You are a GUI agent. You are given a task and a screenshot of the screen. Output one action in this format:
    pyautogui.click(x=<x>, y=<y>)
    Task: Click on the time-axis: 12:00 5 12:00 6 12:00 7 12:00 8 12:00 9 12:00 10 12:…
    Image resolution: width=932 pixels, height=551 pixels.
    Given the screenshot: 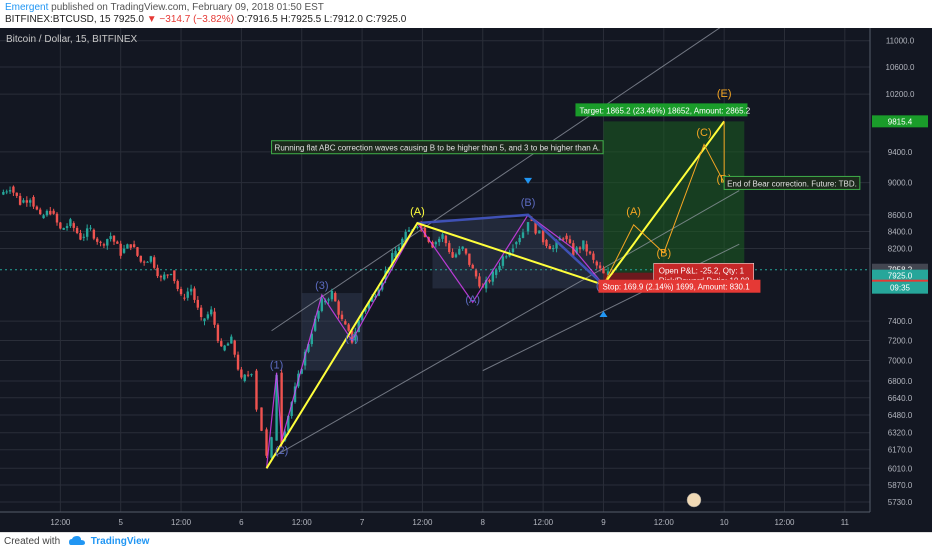 What is the action you would take?
    pyautogui.click(x=466, y=512)
    